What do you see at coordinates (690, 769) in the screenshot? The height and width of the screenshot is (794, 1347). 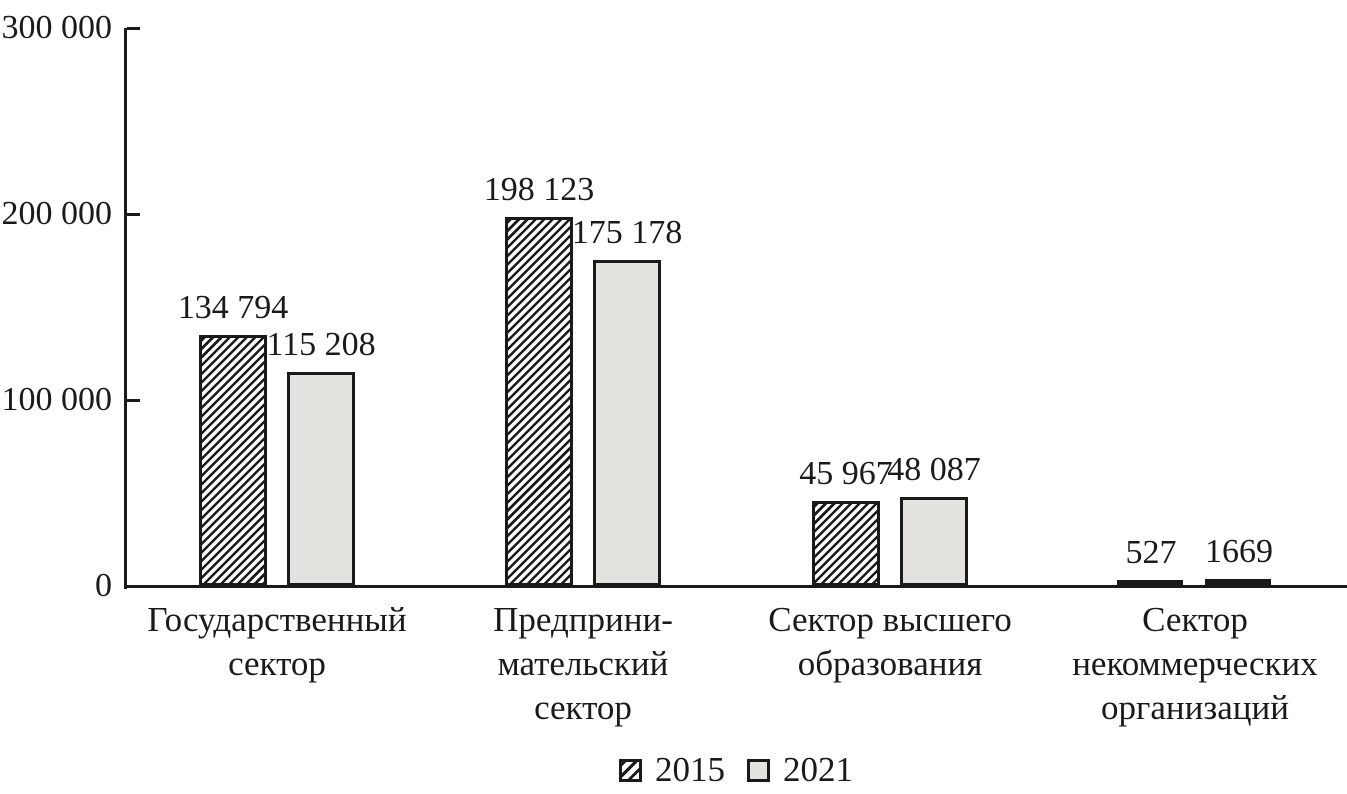 I see `legend-label: 2015` at bounding box center [690, 769].